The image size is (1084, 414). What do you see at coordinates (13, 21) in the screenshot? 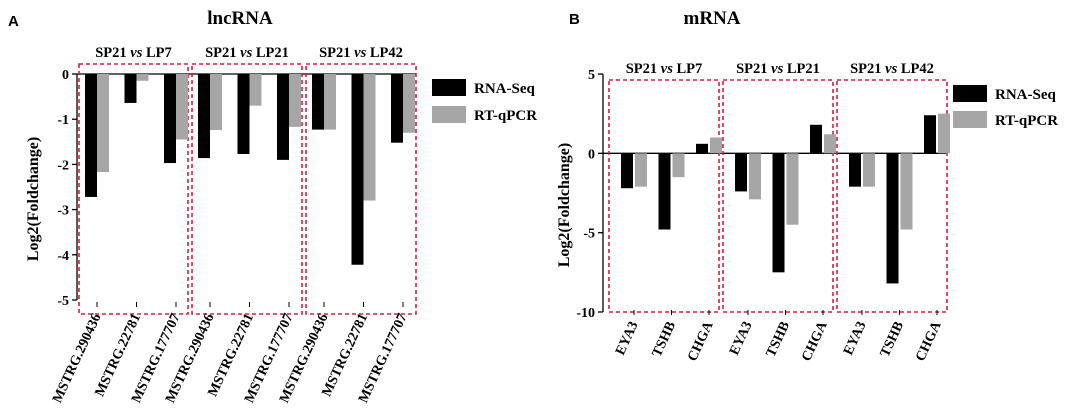
I see `panel-letter: A` at bounding box center [13, 21].